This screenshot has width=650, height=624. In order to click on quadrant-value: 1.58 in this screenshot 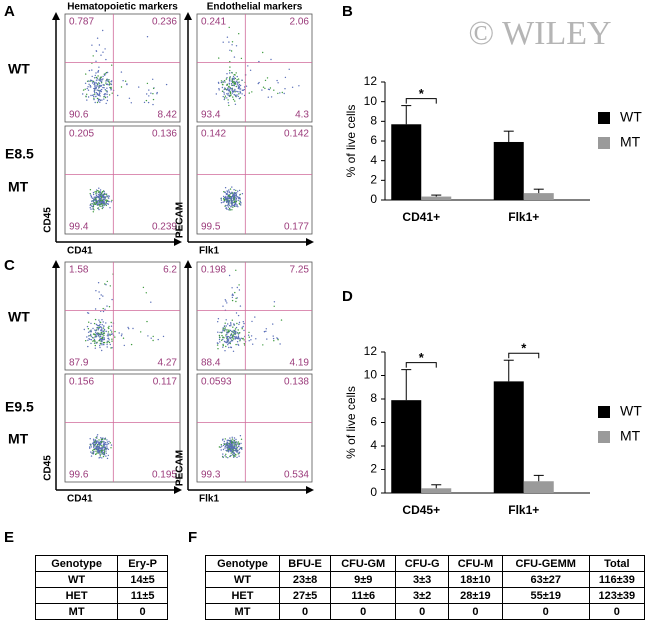, I will do `click(79, 270)`.